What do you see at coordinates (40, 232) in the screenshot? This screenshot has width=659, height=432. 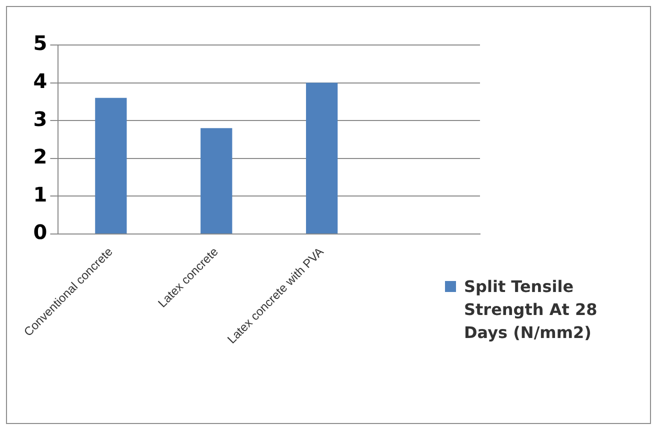 I see `y-tick-label: 0` at bounding box center [40, 232].